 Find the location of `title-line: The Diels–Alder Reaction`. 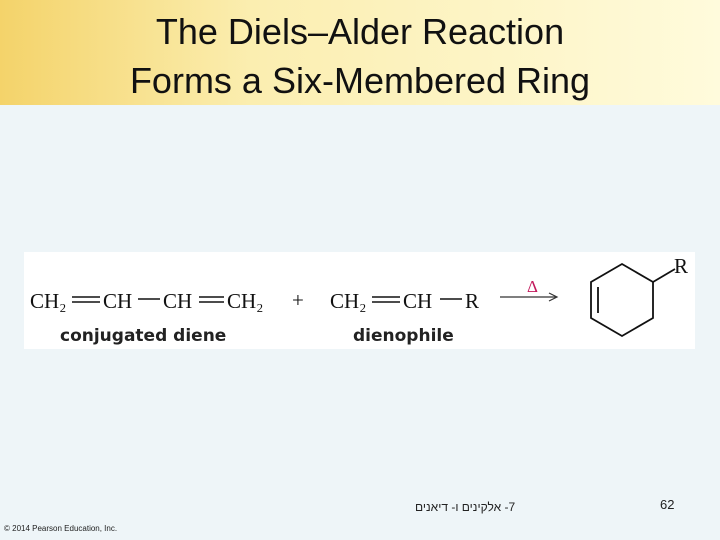

title-line: The Diels–Alder Reaction is located at coordinates (360, 31).